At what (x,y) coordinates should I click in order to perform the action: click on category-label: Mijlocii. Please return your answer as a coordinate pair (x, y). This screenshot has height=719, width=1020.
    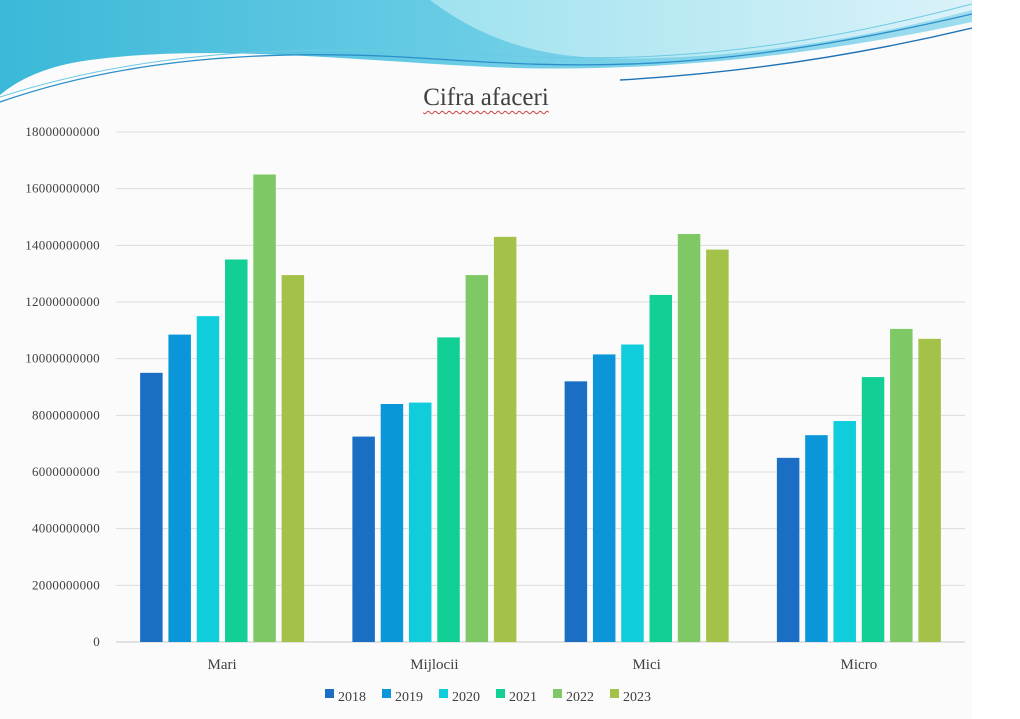
    Looking at the image, I should click on (434, 665).